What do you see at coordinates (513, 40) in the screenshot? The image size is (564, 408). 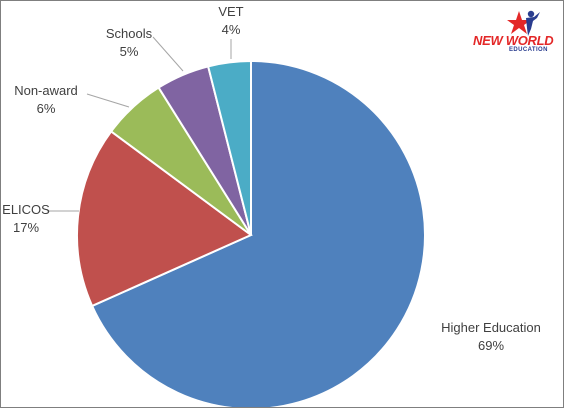 I see `logo-text: NEW WORLD` at bounding box center [513, 40].